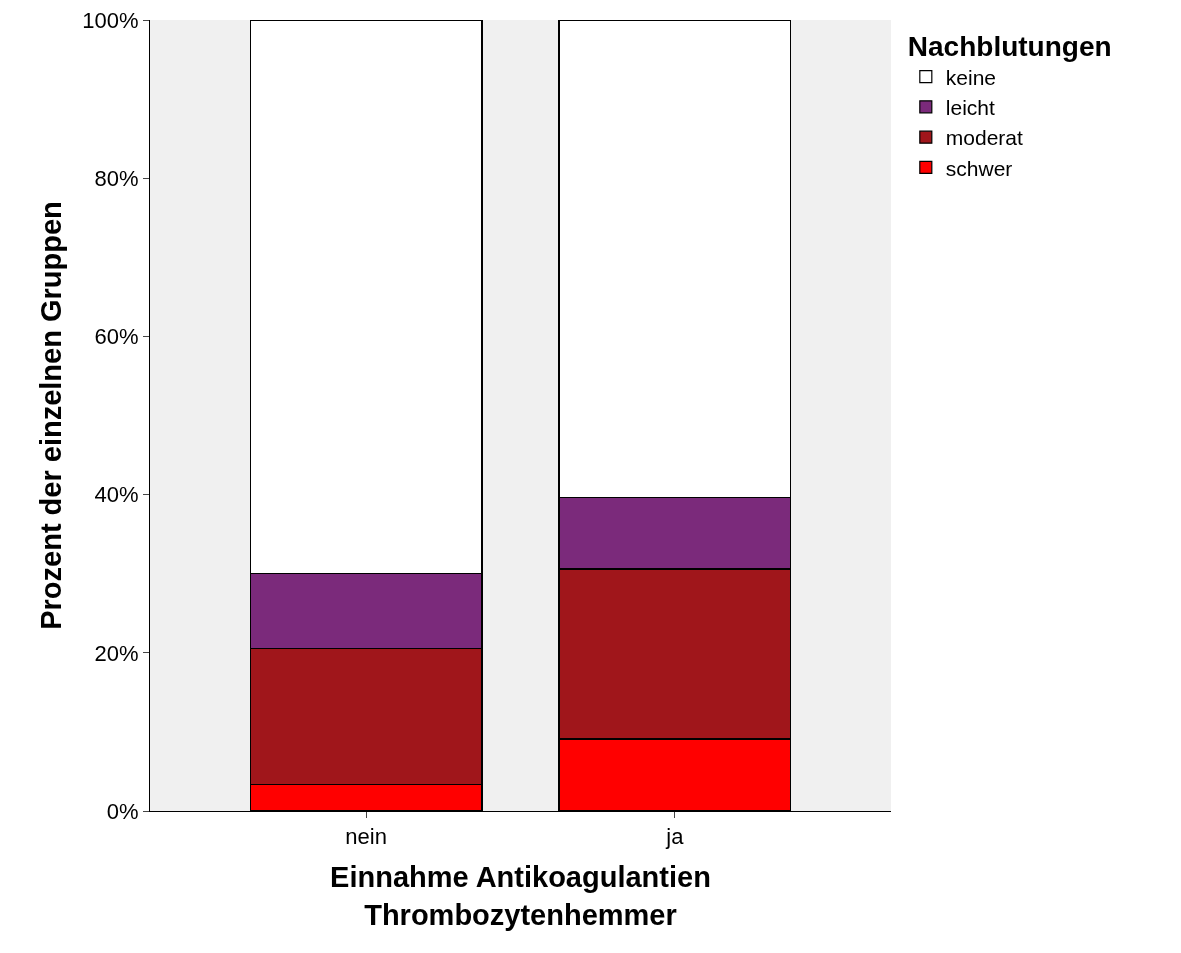  What do you see at coordinates (984, 138) in the screenshot?
I see `legend-label: moderat` at bounding box center [984, 138].